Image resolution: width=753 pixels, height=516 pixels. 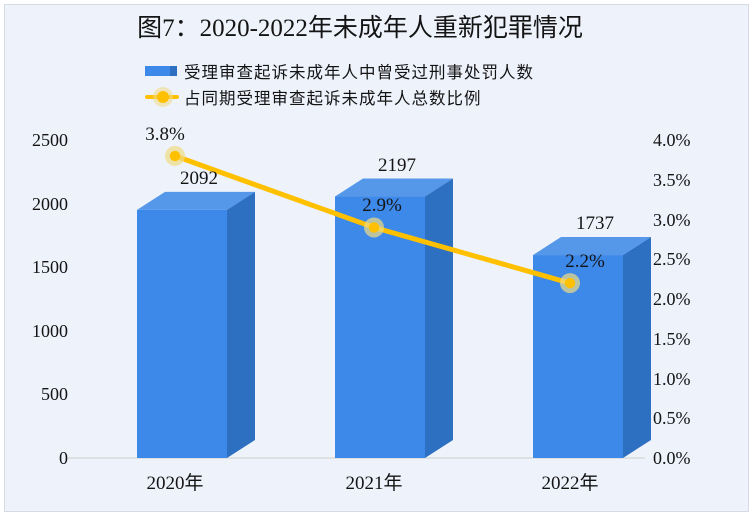 What do you see at coordinates (397, 165) in the screenshot?
I see `bar-value-label-2021年: 2197` at bounding box center [397, 165].